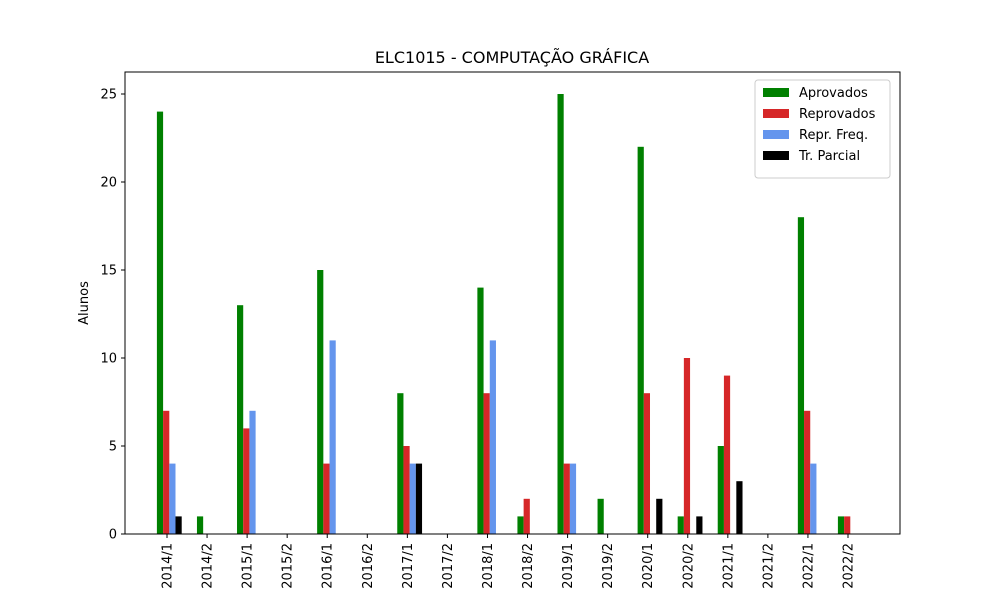 The image size is (1000, 600). Describe the element at coordinates (408, 566) in the screenshot. I see `x-tick-label: 2017/1` at that location.